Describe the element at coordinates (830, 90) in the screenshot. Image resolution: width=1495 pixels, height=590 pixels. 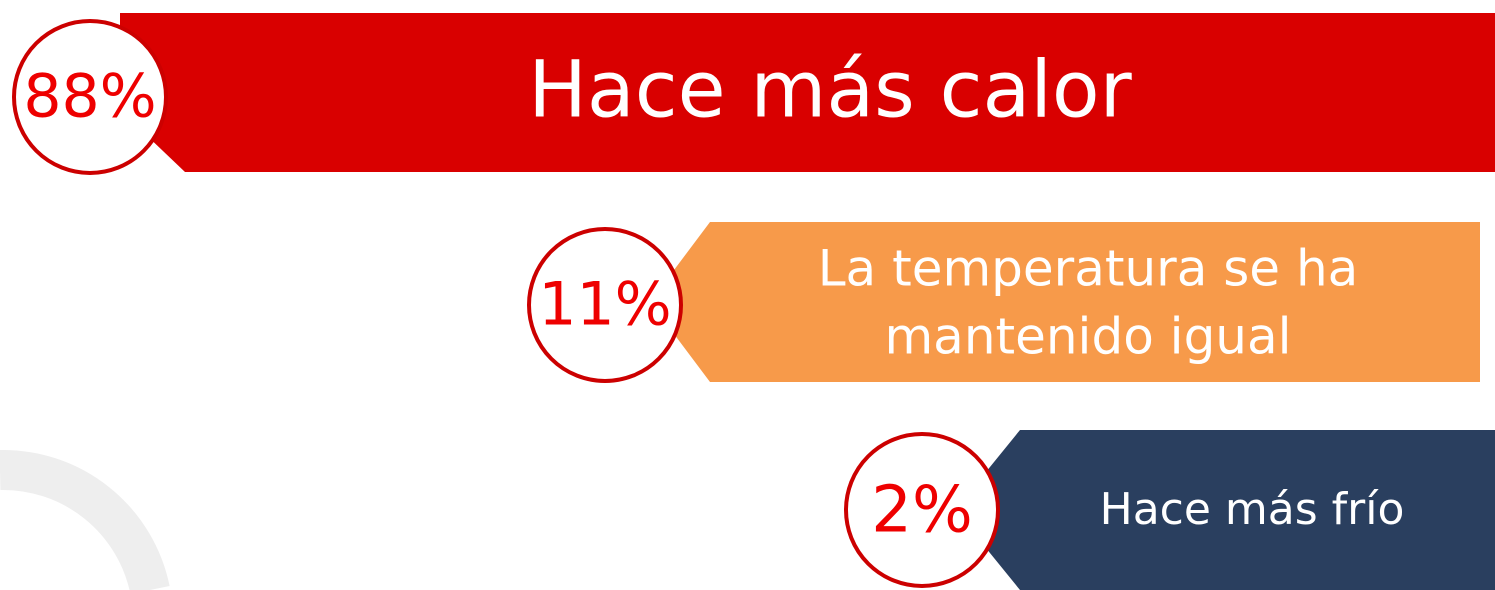
I see `label: Hace más calor` at that location.